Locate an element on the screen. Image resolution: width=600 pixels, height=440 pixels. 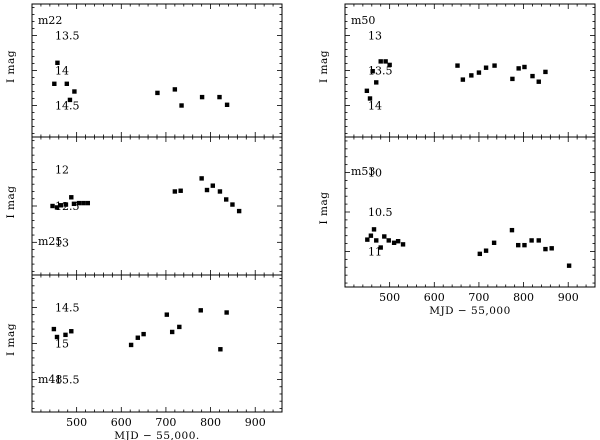
panel-label: m53 is located at coordinates (363, 171).